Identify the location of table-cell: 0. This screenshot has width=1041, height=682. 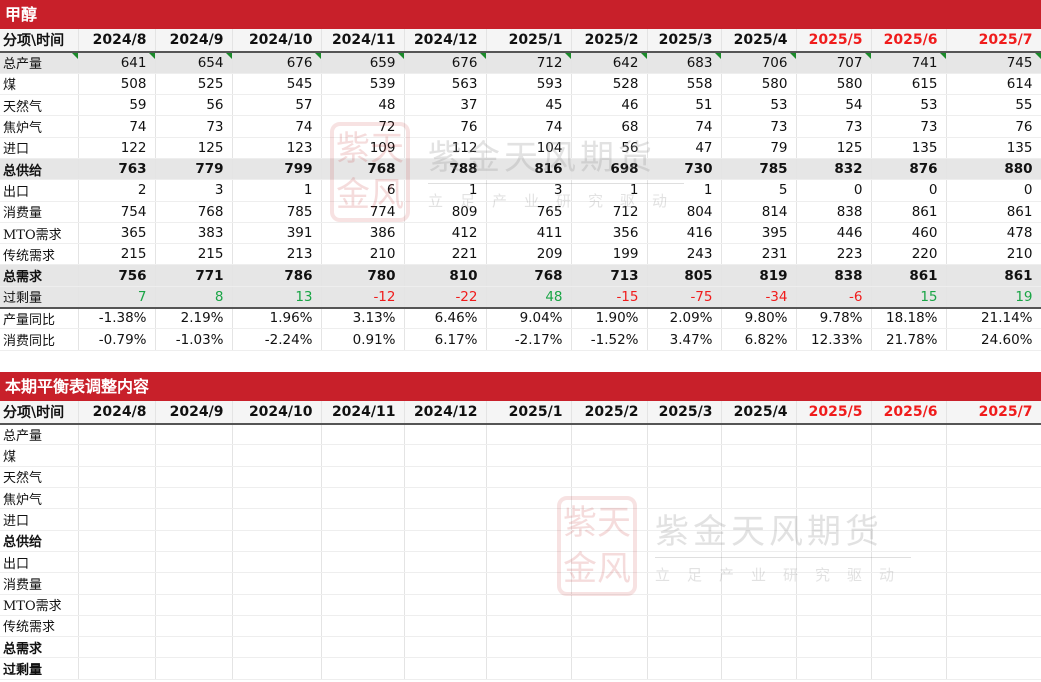
(834, 190).